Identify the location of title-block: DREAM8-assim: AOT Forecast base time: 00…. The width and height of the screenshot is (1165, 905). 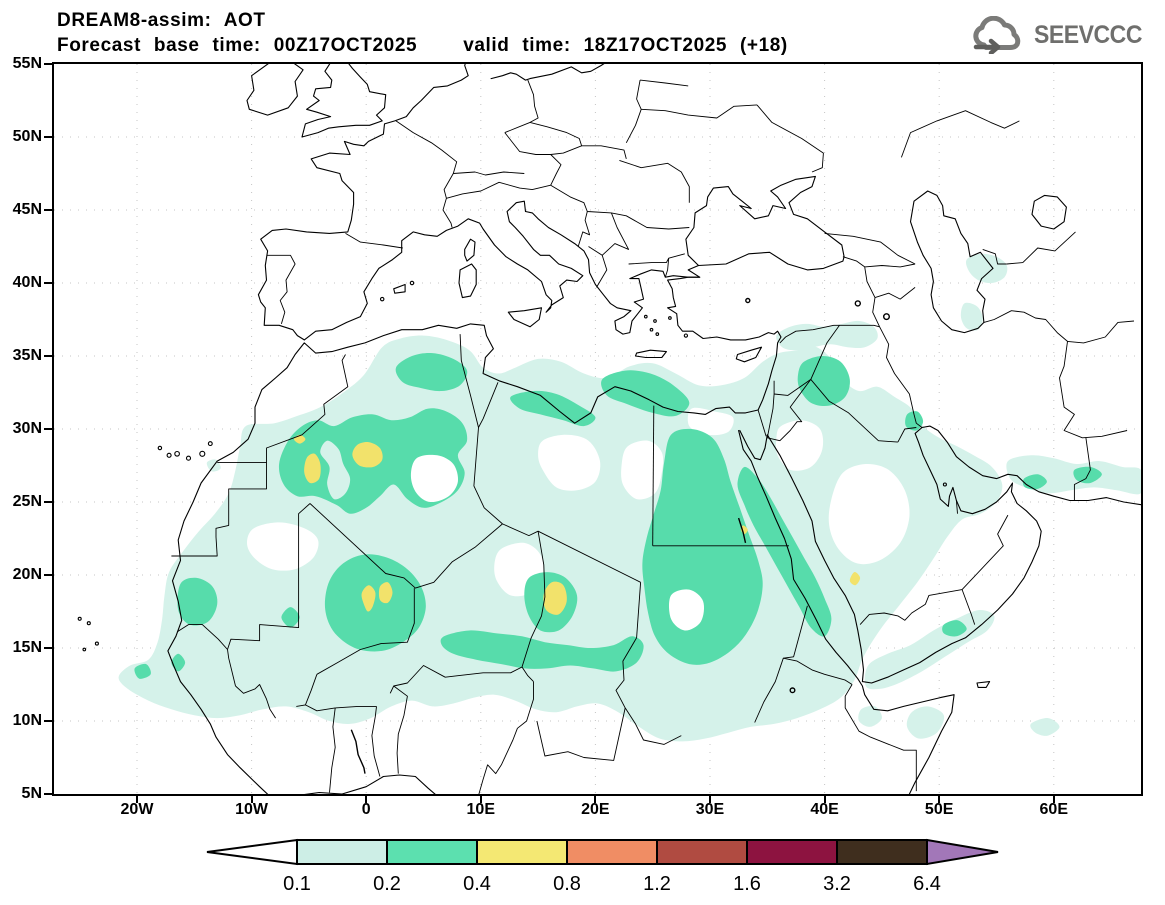
(422, 33).